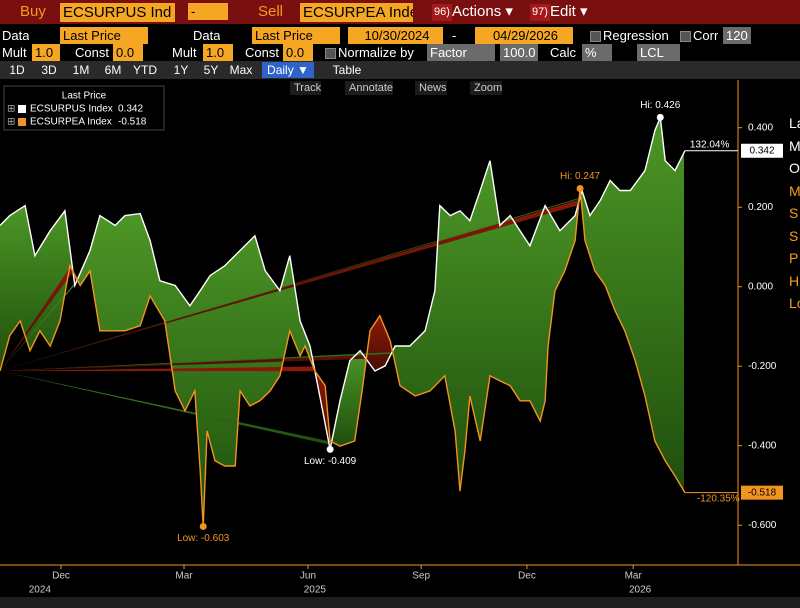 Image resolution: width=800 pixels, height=608 pixels. Describe the element at coordinates (710, 144) in the screenshot. I see `change-label: 132.04%` at that location.